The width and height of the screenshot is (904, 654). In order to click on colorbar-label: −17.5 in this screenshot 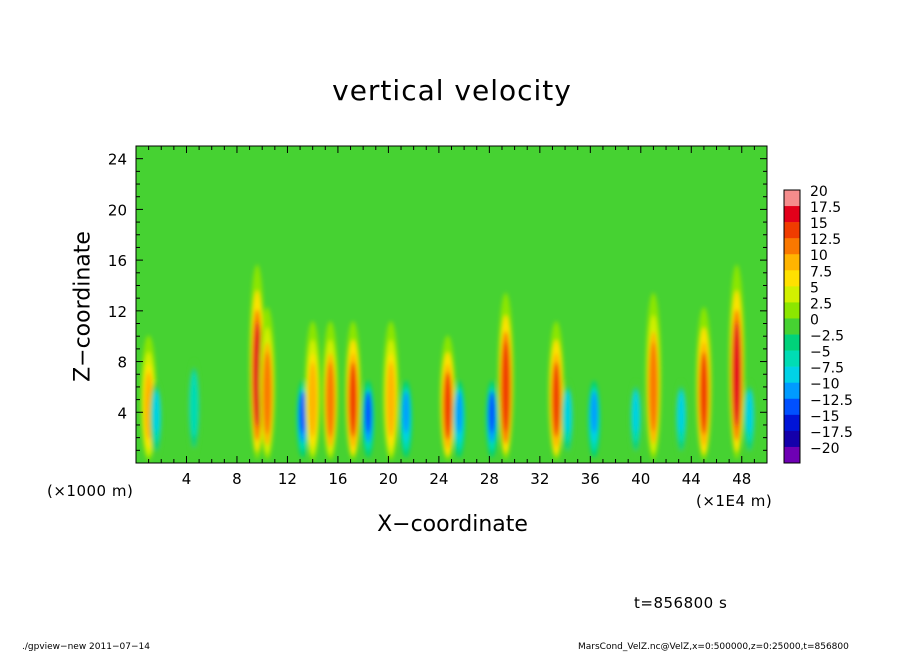, I will do `click(831, 433)`.